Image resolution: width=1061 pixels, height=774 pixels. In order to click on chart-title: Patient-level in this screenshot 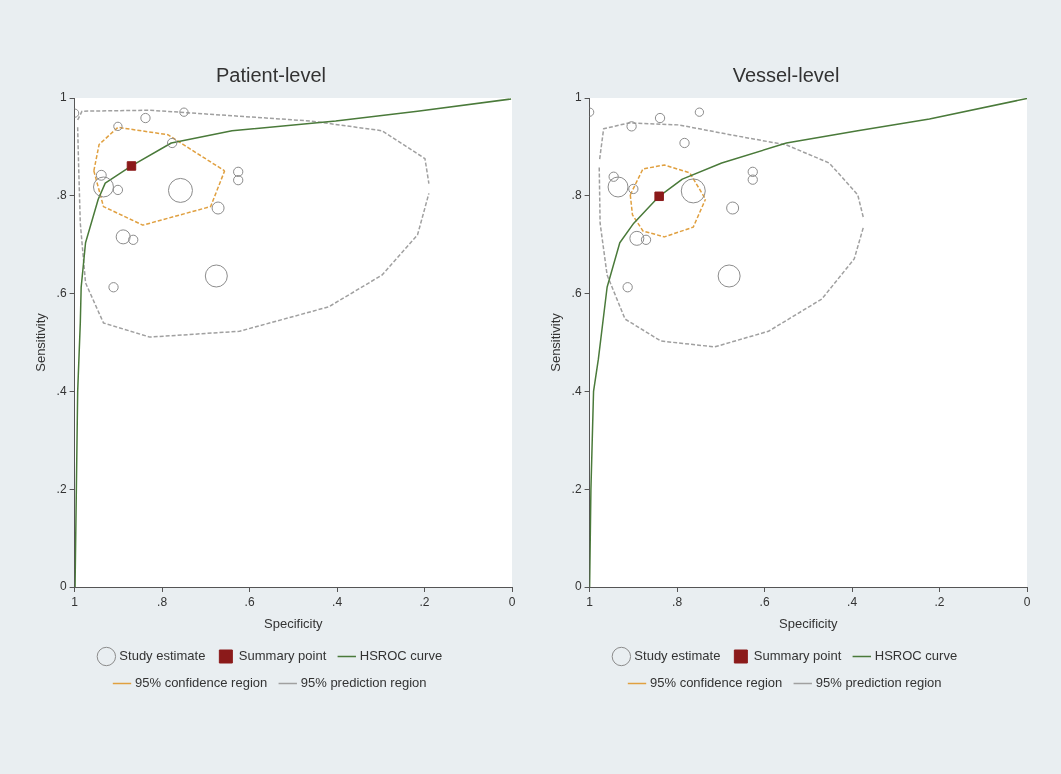, I will do `click(271, 74)`.